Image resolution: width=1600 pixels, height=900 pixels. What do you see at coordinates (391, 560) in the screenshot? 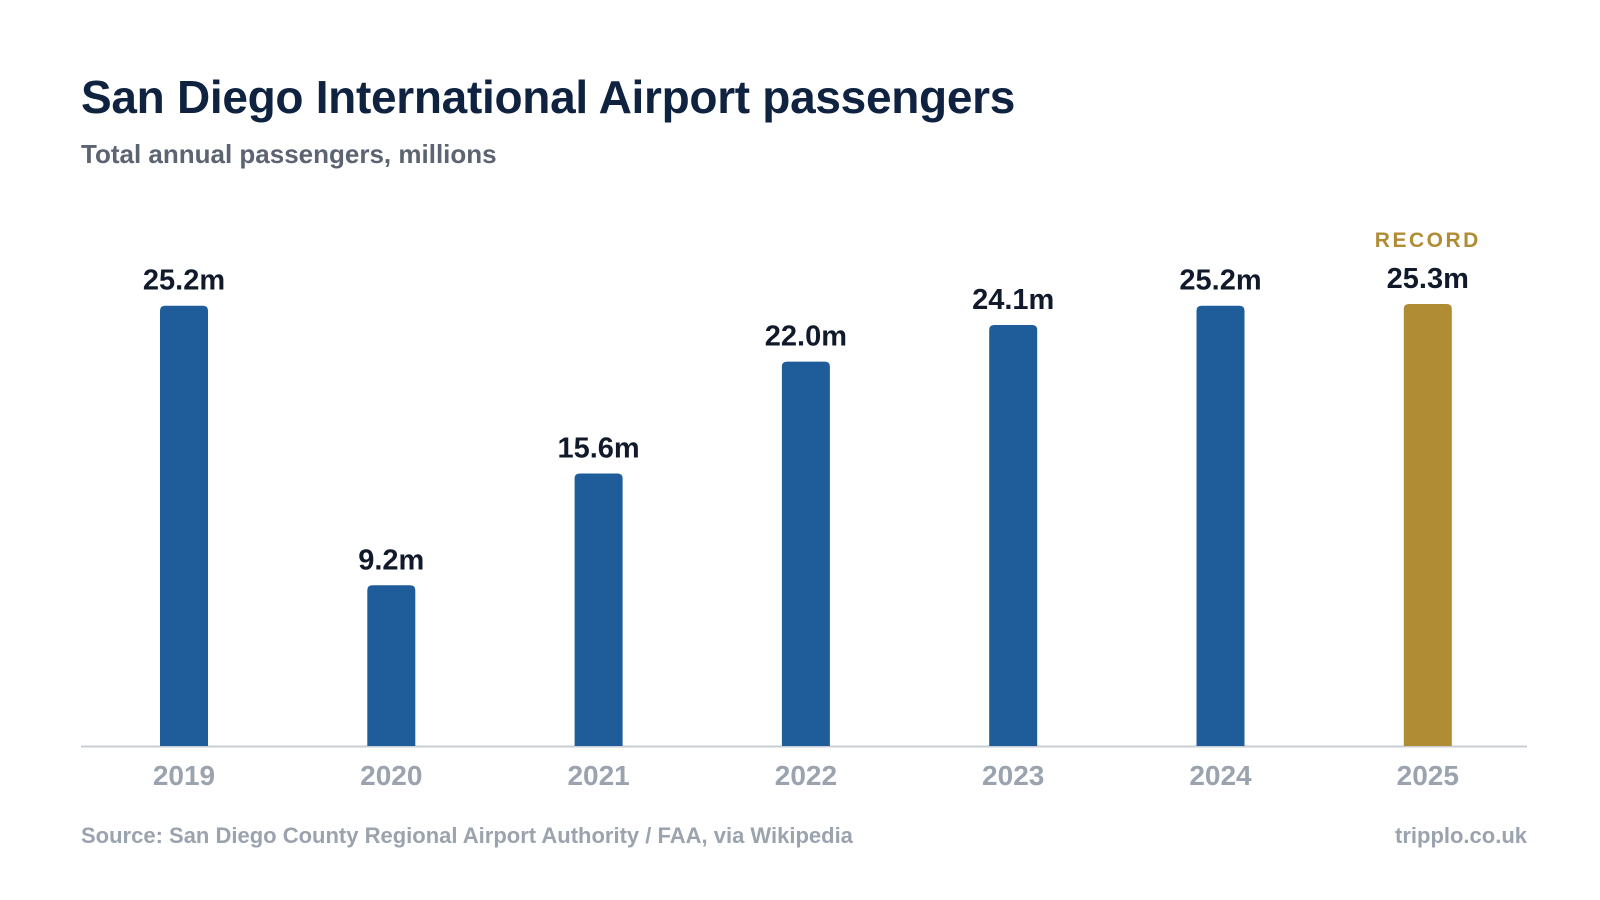
I see `value-label-2020: 9.2m` at bounding box center [391, 560].